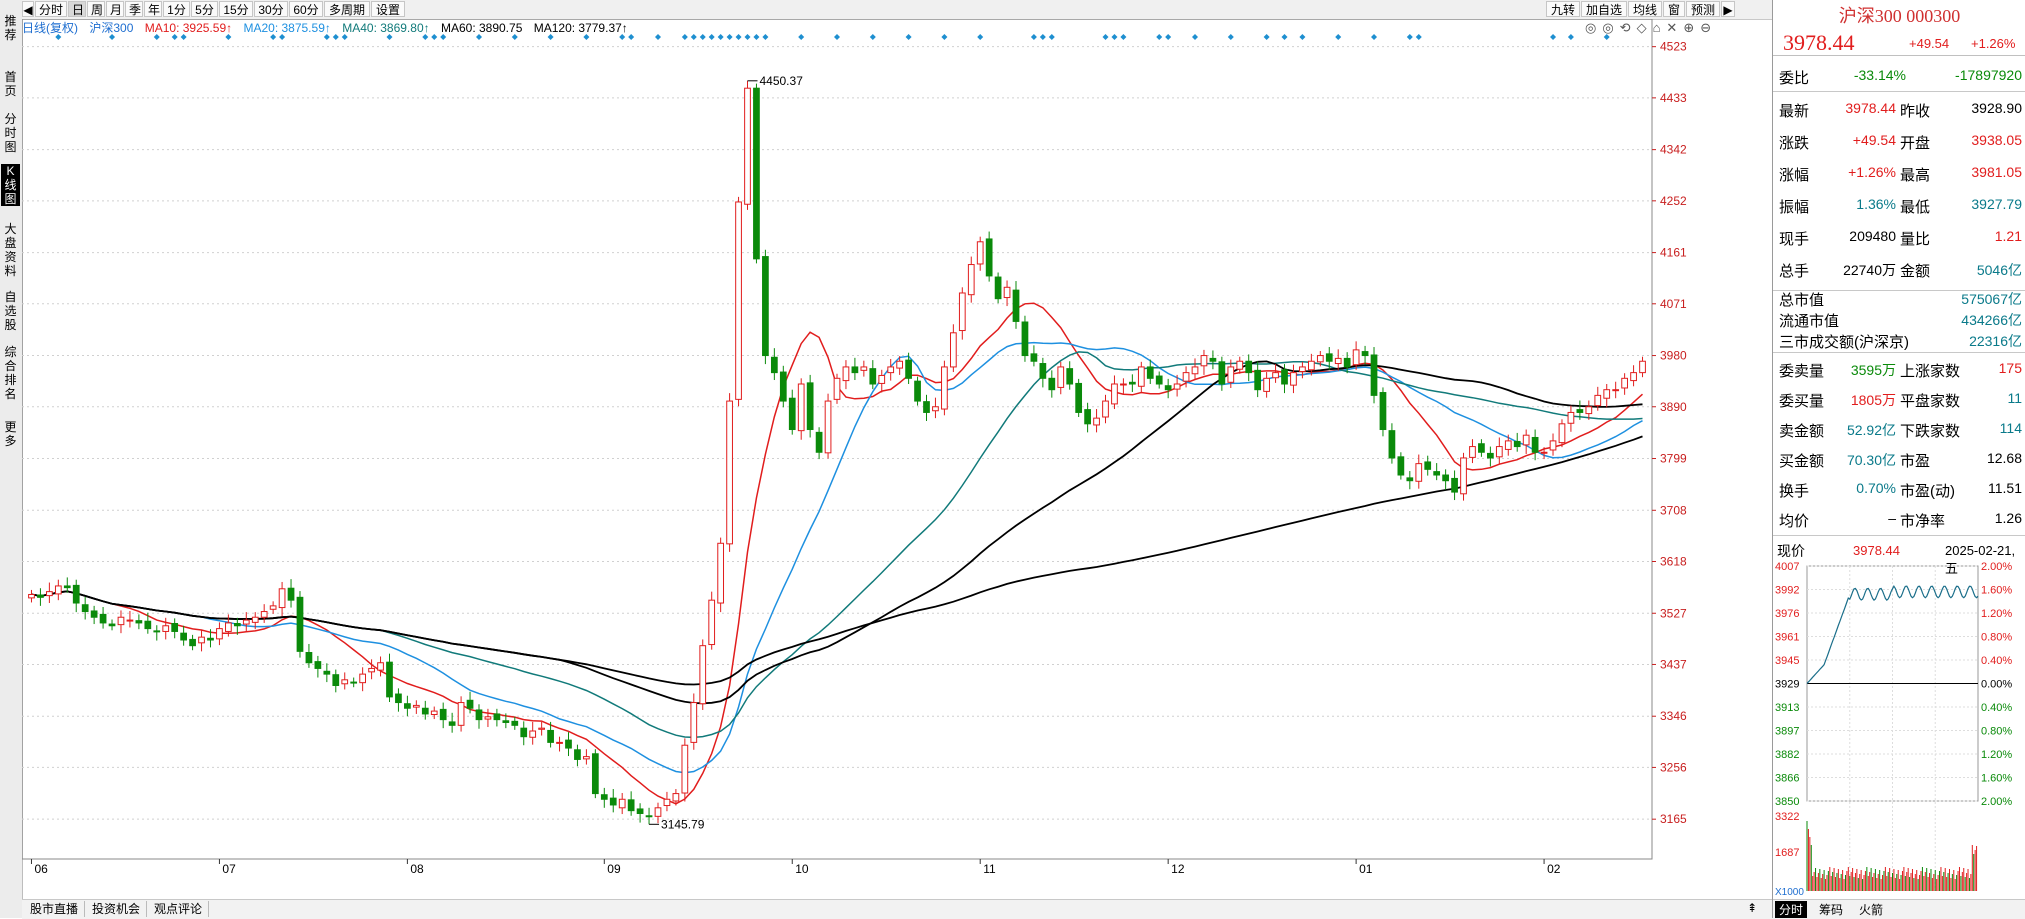 The height and width of the screenshot is (919, 2025). What do you see at coordinates (10, 28) in the screenshot?
I see `left-tab-recommend: 推荐` at bounding box center [10, 28].